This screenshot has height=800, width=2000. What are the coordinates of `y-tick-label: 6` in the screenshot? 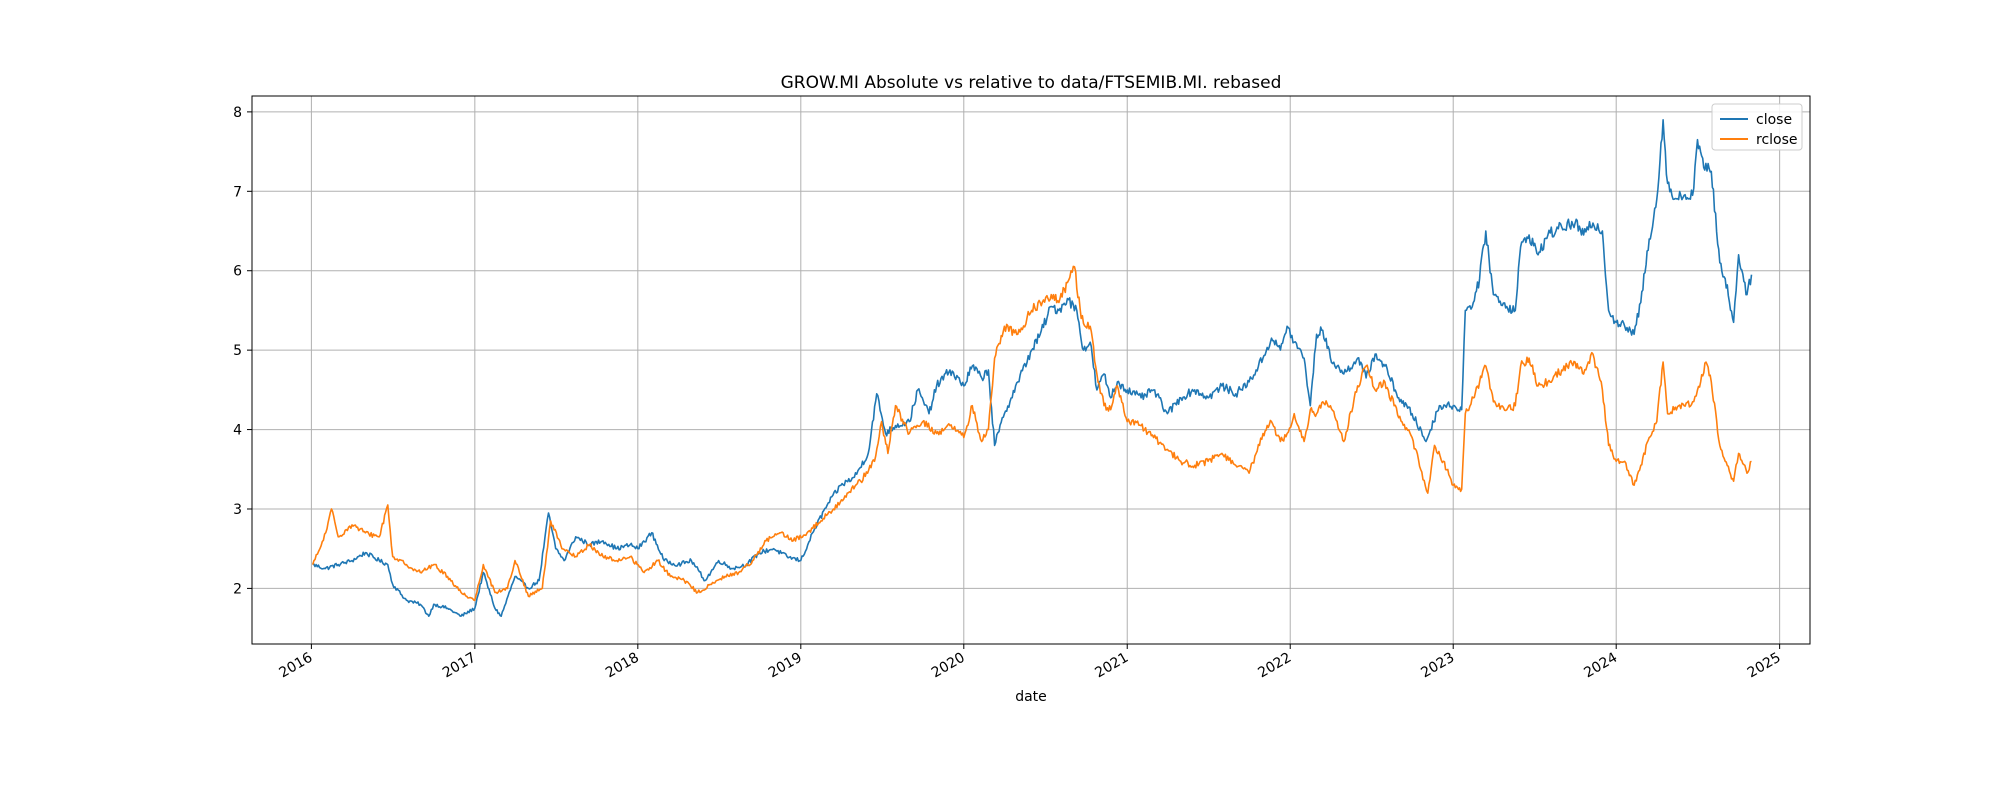 It's located at (237, 272).